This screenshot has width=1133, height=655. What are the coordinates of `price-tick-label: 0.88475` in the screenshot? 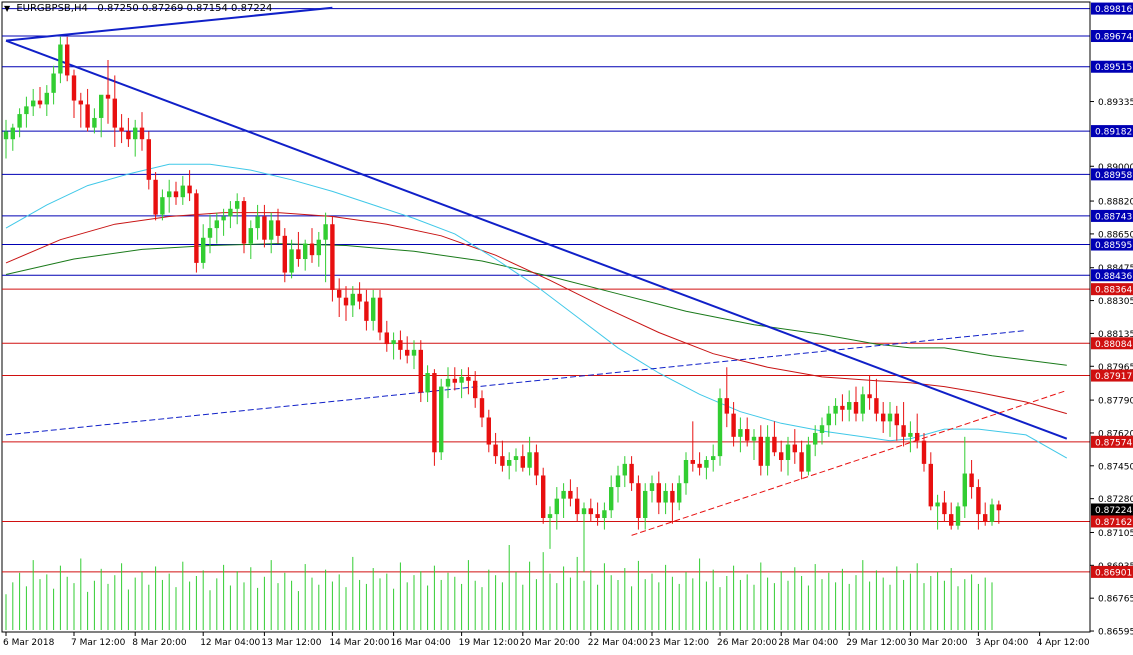 It's located at (1115, 269).